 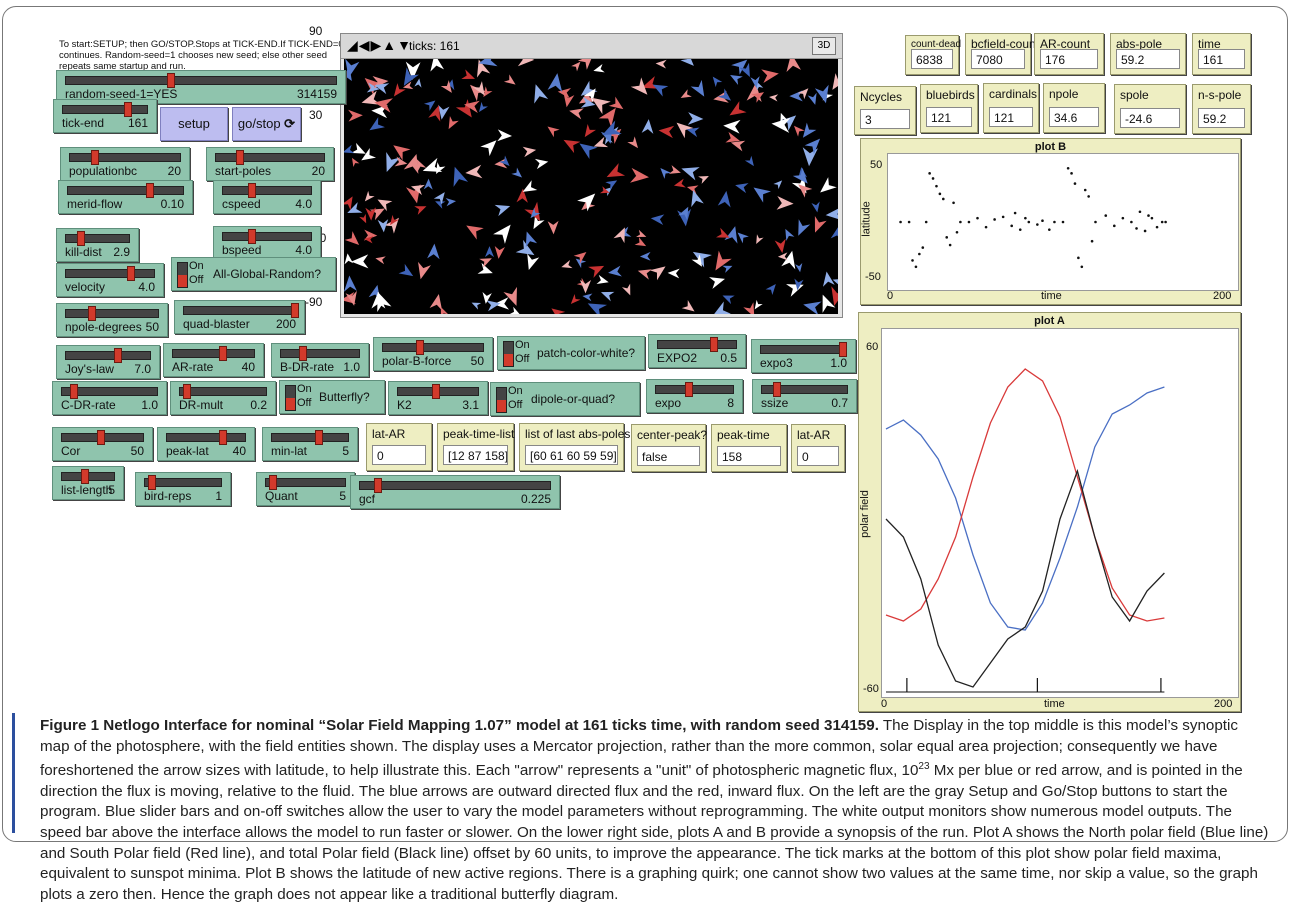 I want to click on view-3d-button: 3D, so click(x=824, y=46).